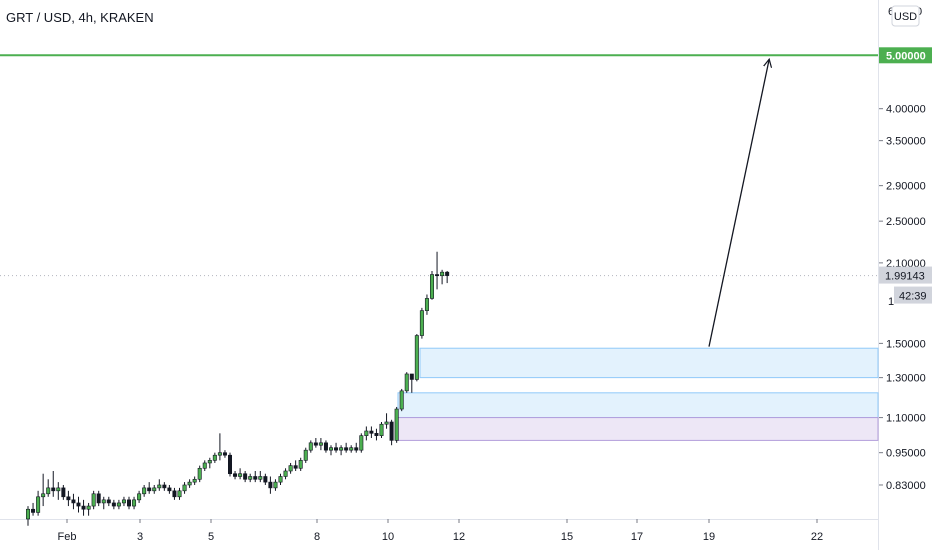 This screenshot has width=932, height=550. I want to click on price-axis-tick-label: 3.50000, so click(906, 142).